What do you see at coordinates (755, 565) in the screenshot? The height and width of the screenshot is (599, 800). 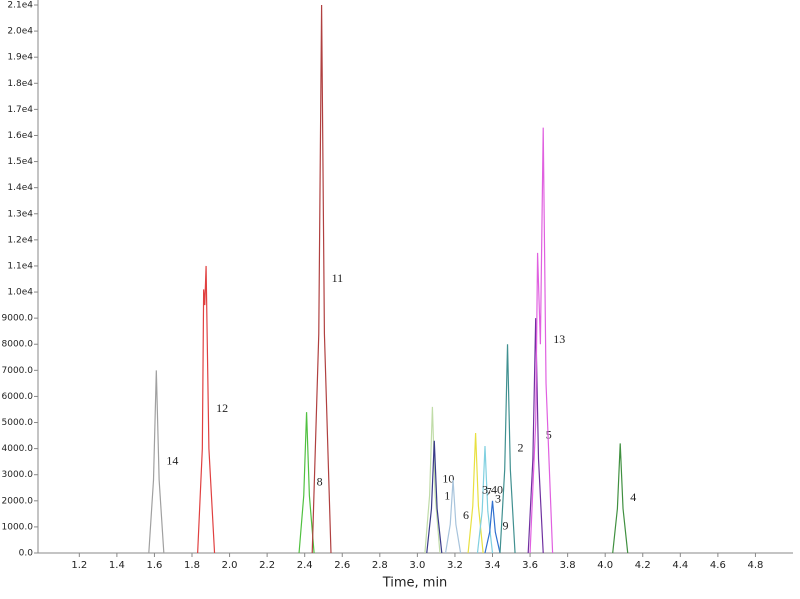 I see `x-tick-label: 4.8` at bounding box center [755, 565].